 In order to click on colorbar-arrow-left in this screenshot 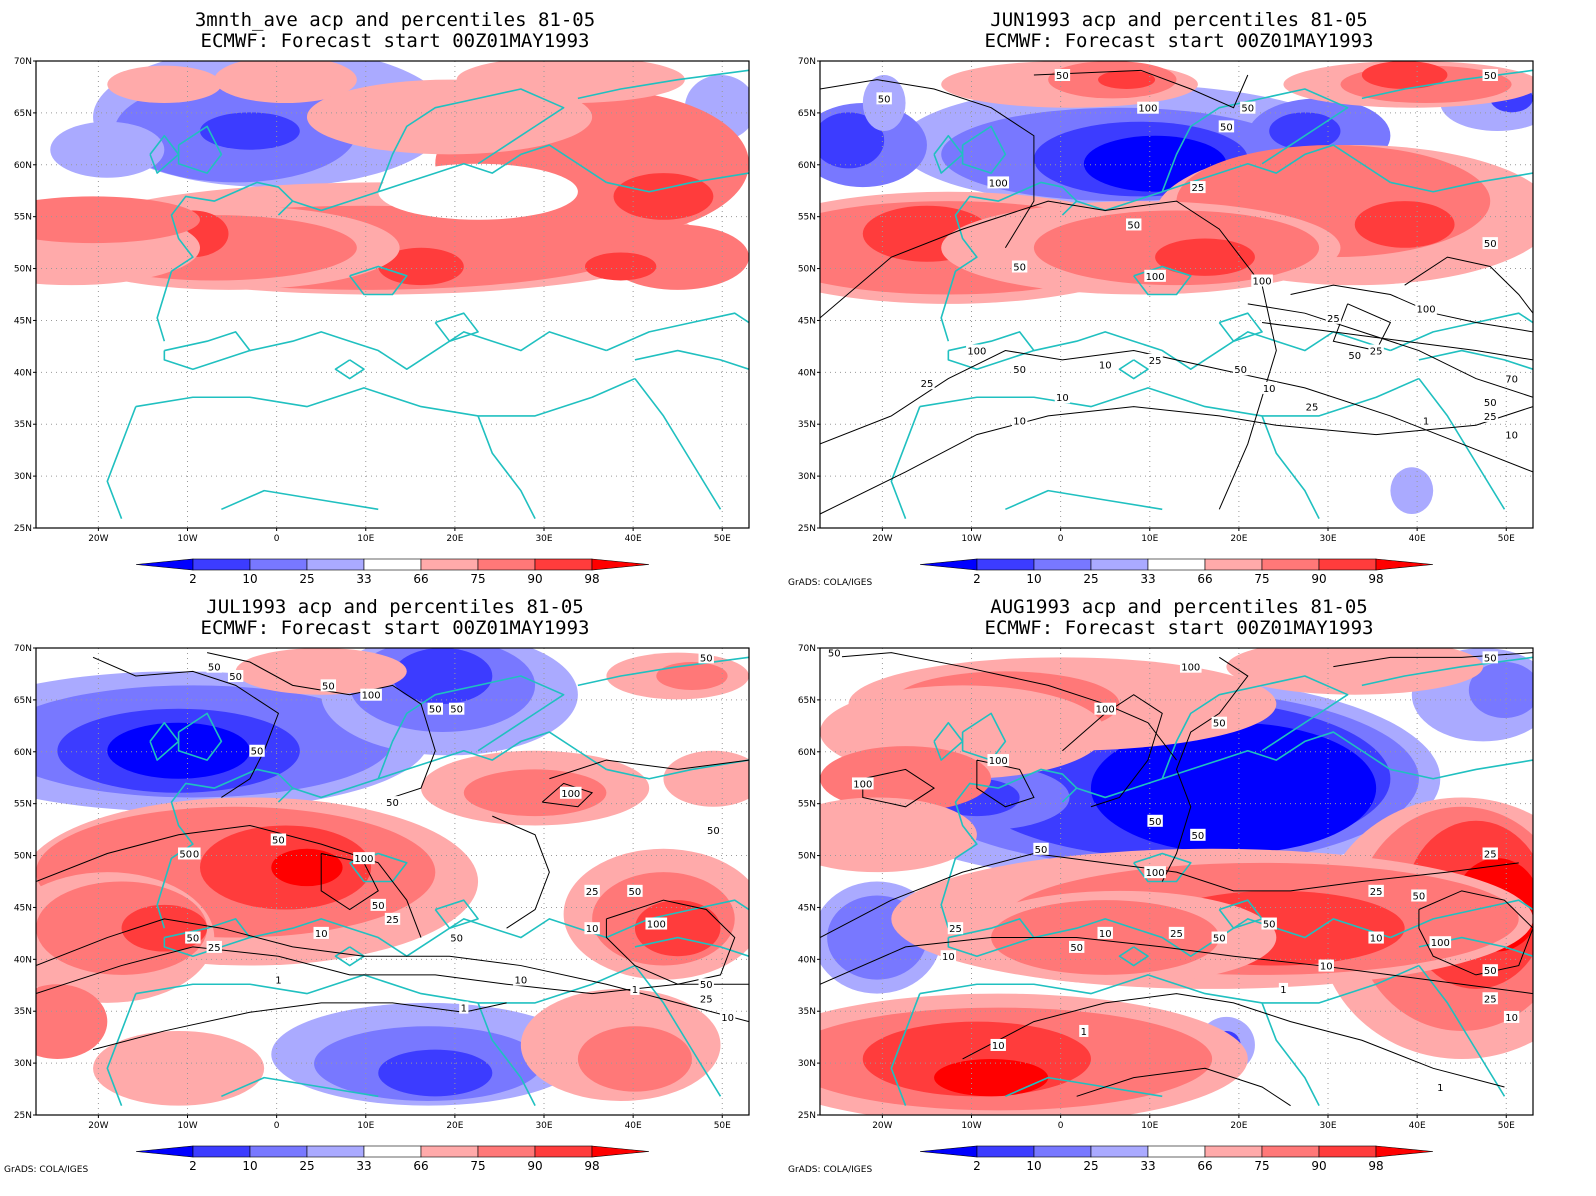, I will do `click(948, 564)`.